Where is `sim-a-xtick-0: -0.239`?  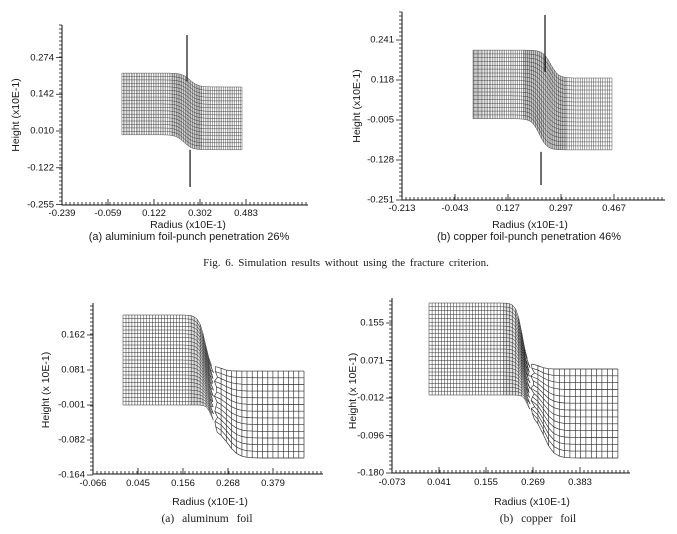 sim-a-xtick-0: -0.239 is located at coordinates (62, 213).